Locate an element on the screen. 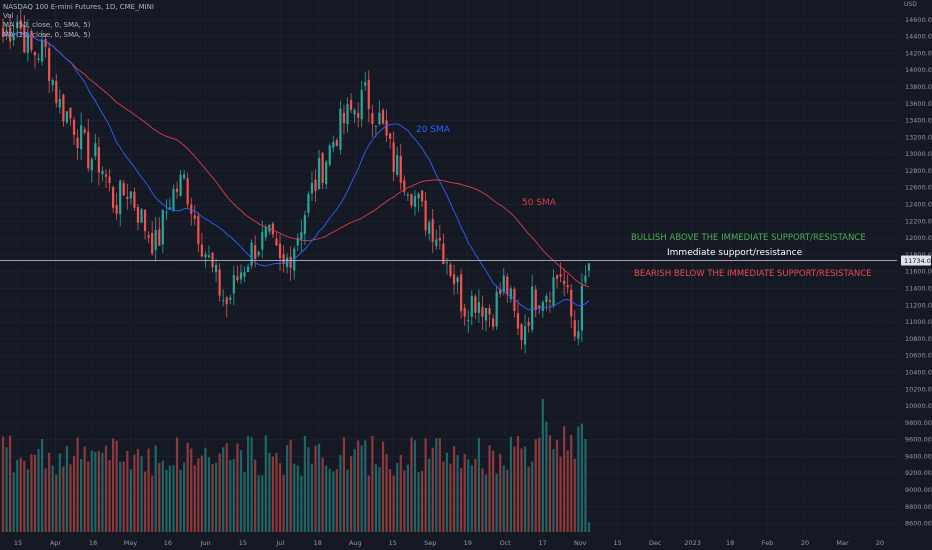 The width and height of the screenshot is (932, 550). vol-indicator: Vol is located at coordinates (8, 16).